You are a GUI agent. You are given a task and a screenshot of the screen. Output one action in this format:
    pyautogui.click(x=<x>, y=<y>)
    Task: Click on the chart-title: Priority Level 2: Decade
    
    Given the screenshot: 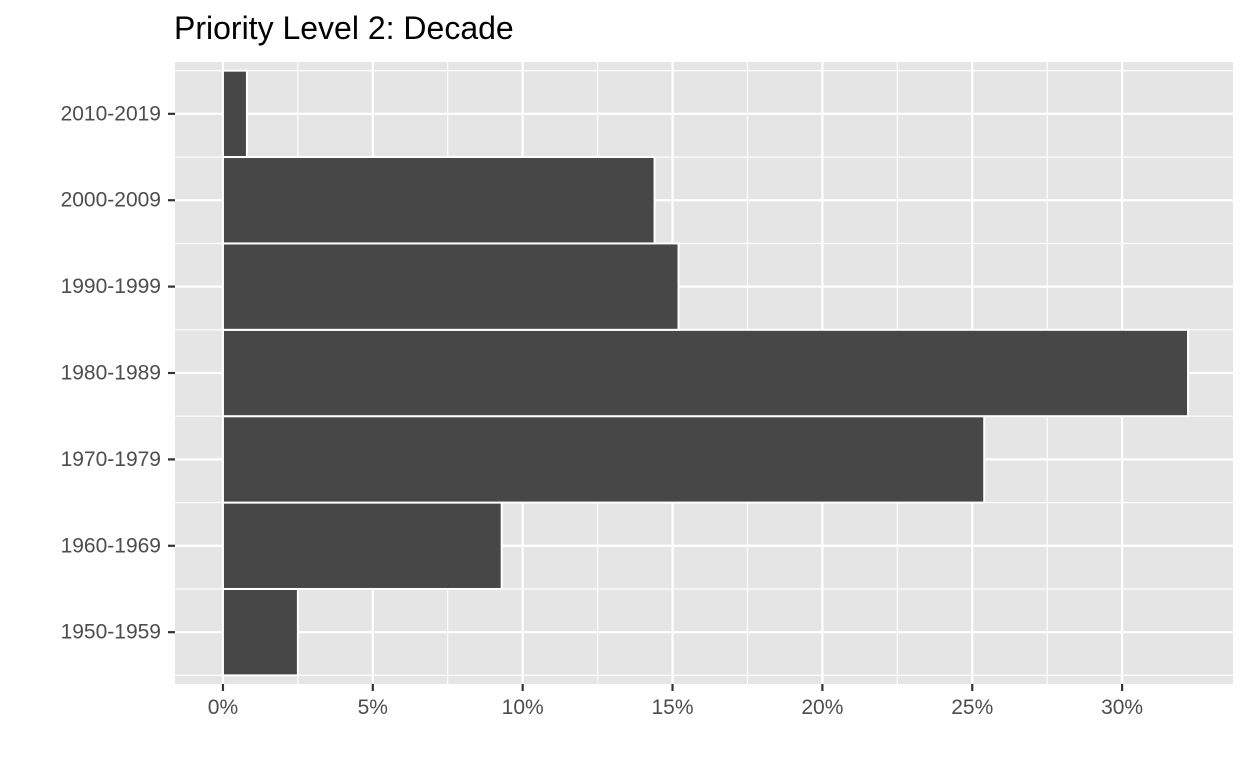 What is the action you would take?
    pyautogui.click(x=344, y=28)
    